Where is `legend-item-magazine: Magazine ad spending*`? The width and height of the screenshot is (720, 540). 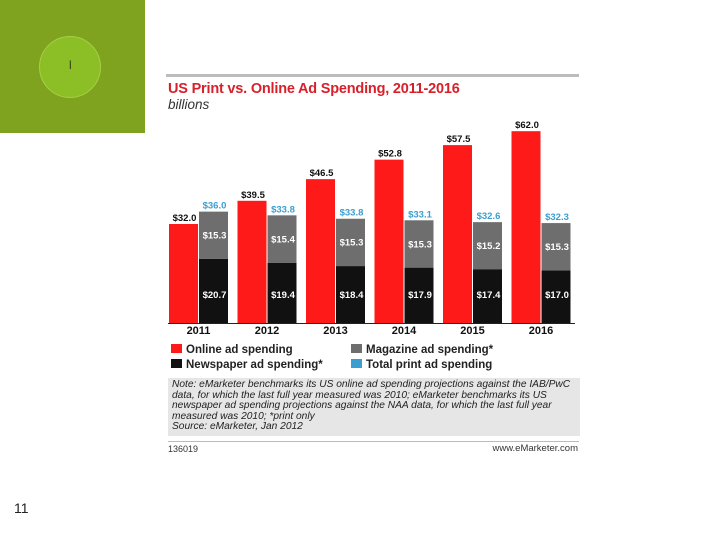
legend-item-magazine: Magazine ad spending* is located at coordinates (422, 350).